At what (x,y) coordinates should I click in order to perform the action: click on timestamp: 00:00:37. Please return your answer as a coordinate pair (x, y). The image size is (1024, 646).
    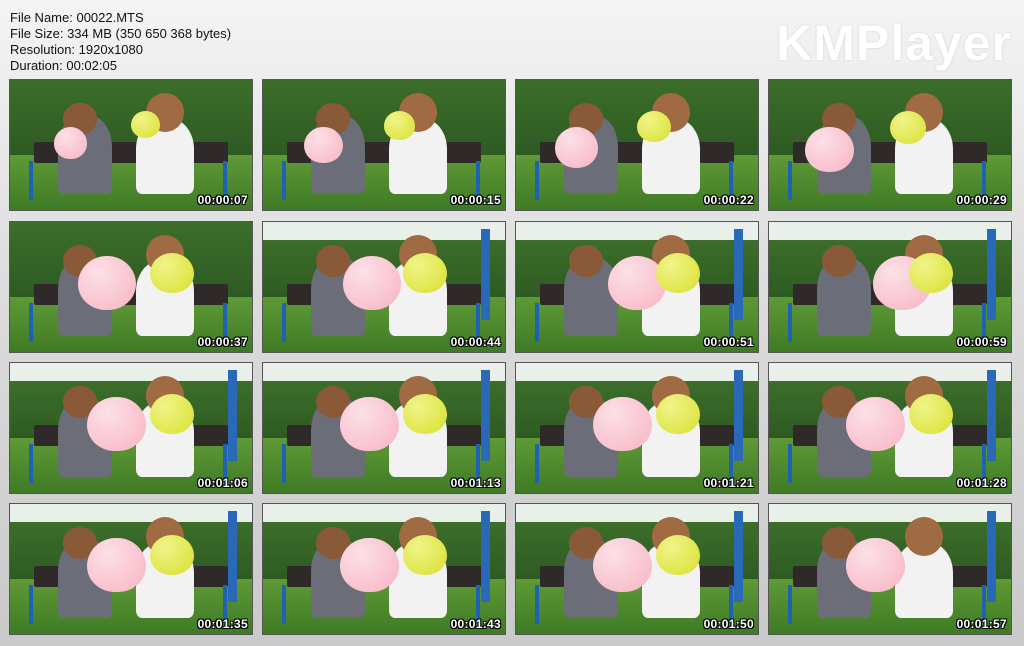
    Looking at the image, I should click on (222, 342).